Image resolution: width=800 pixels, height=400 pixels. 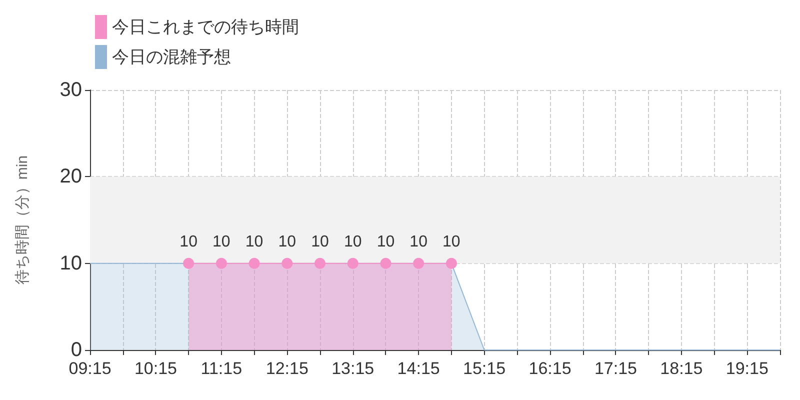 What do you see at coordinates (747, 368) in the screenshot?
I see `x-tick-label: 19:15` at bounding box center [747, 368].